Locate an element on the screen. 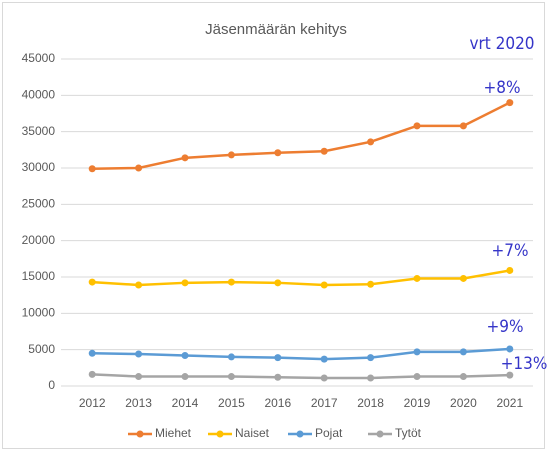 Image resolution: width=548 pixels, height=457 pixels. x-tick-label: 2018 is located at coordinates (370, 403).